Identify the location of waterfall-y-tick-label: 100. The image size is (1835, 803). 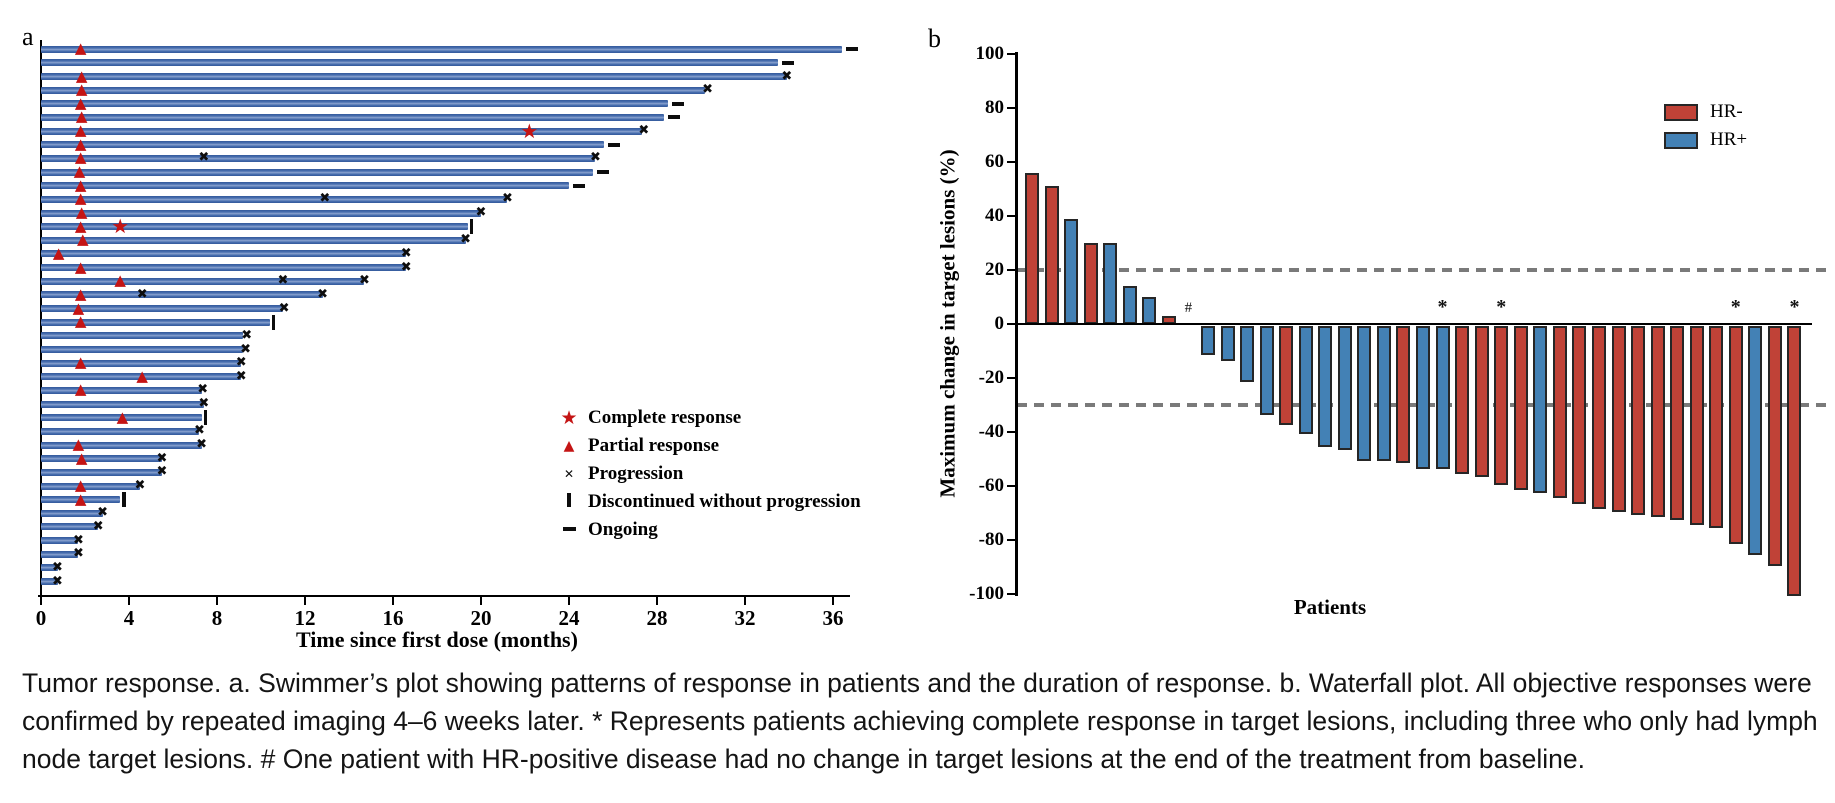
(990, 53).